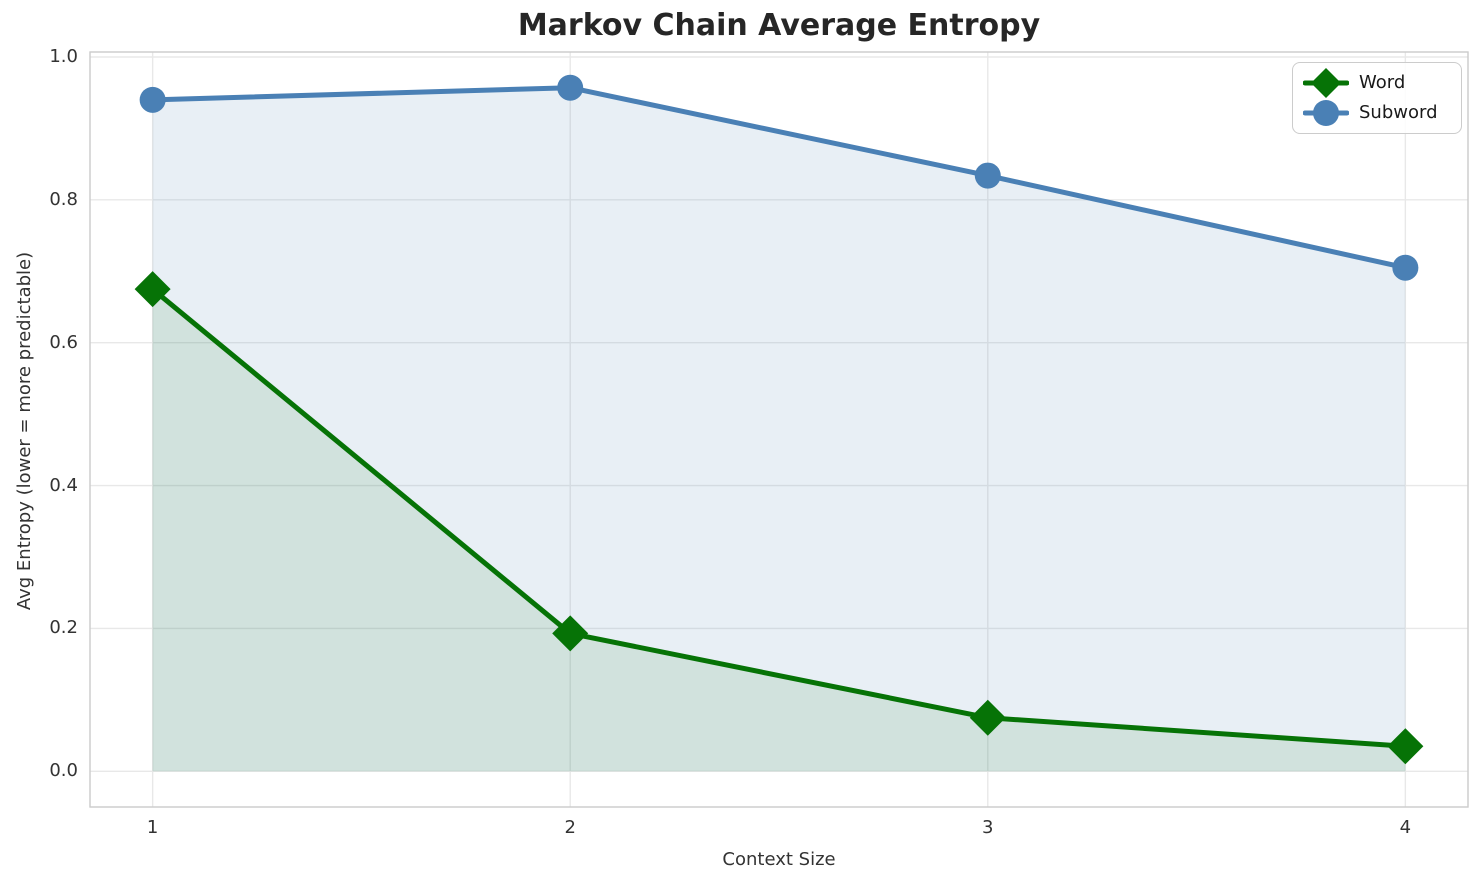 The height and width of the screenshot is (885, 1484). What do you see at coordinates (1382, 82) in the screenshot?
I see `legend-label-word: Word` at bounding box center [1382, 82].